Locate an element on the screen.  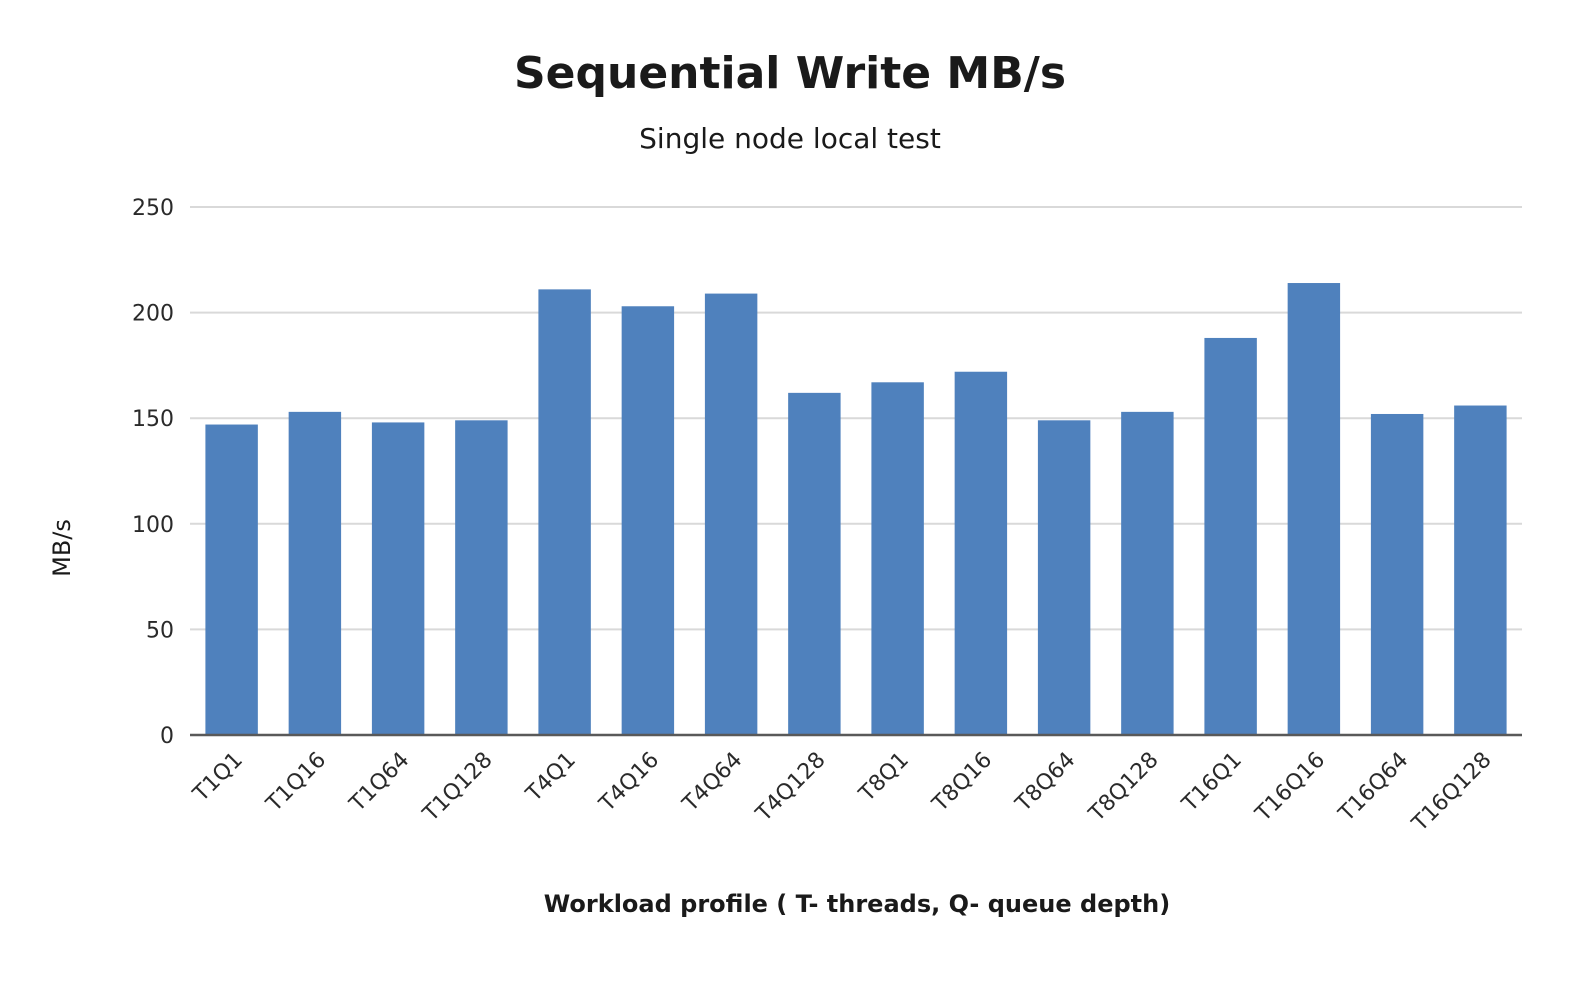
x-tick-label: T4Q16 is located at coordinates (629, 783).